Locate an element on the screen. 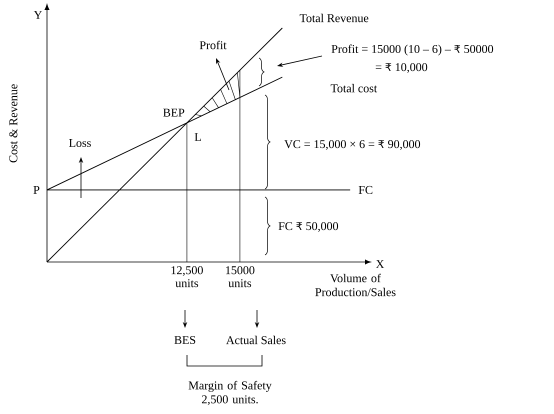 This screenshot has width=554, height=414. text: = ₹ 10,000 is located at coordinates (402, 68).